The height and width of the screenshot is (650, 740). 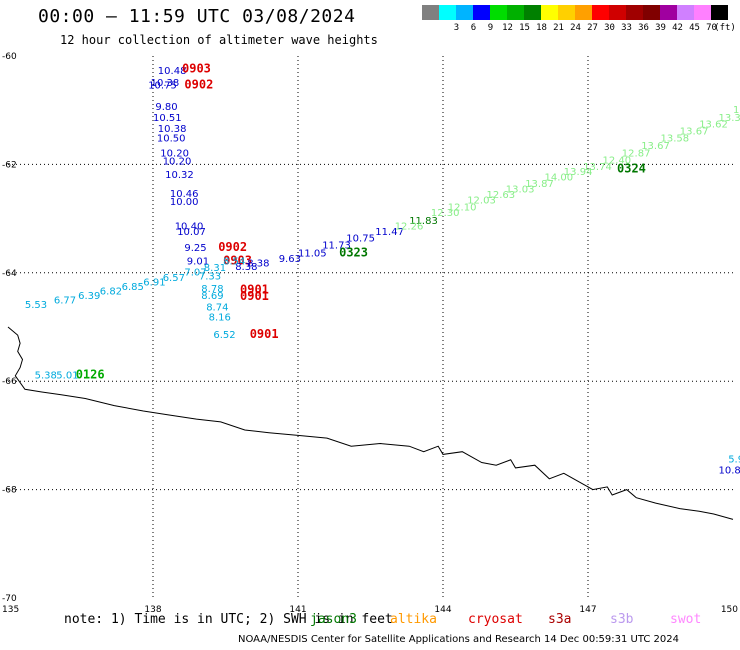 I want to click on pass-time-label: 0324, so click(x=631, y=169).